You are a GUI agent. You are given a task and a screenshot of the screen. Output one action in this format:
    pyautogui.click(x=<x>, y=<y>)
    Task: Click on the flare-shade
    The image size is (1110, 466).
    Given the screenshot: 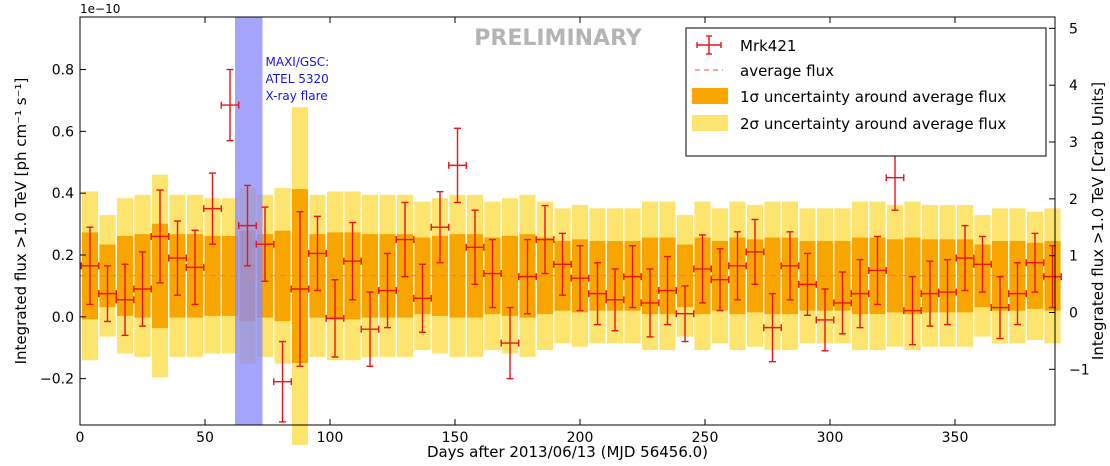 What is the action you would take?
    pyautogui.click(x=249, y=221)
    